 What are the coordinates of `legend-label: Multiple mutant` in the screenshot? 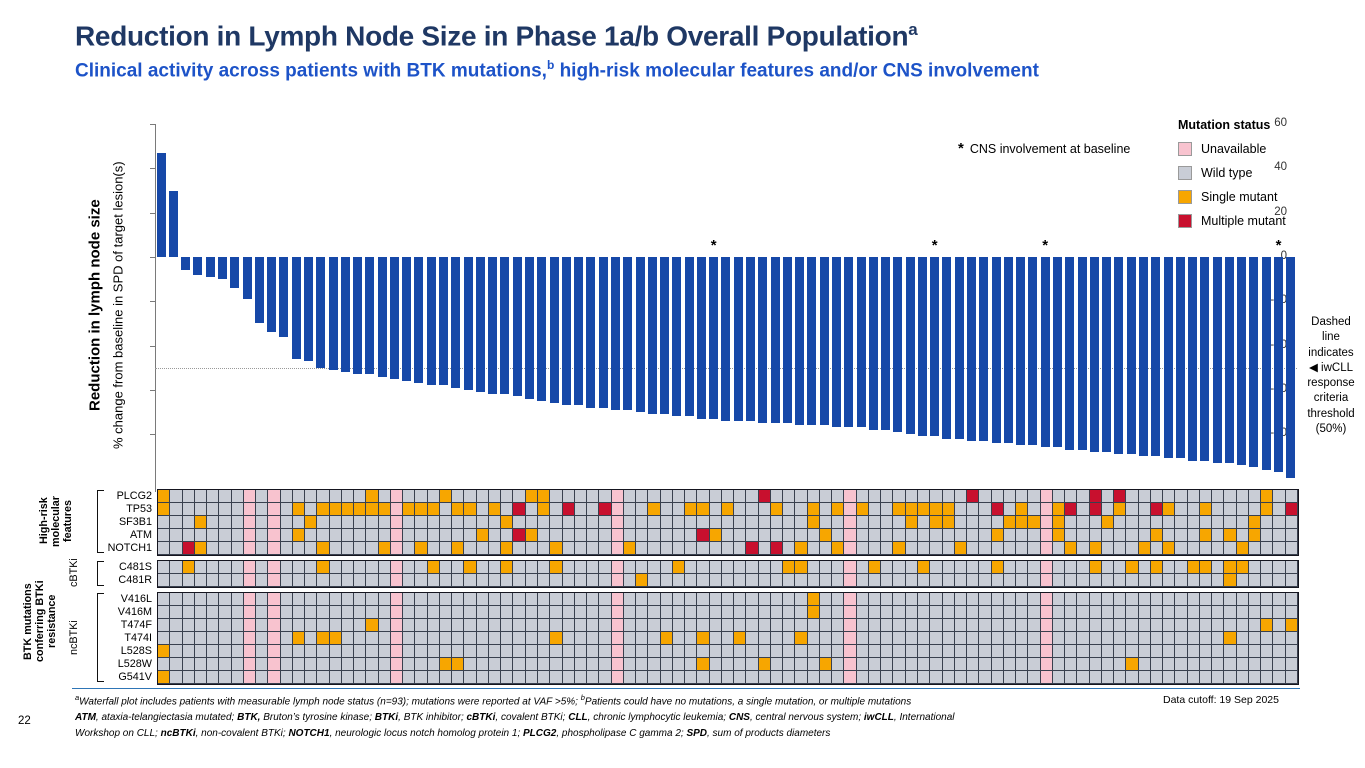 It's located at (1243, 221).